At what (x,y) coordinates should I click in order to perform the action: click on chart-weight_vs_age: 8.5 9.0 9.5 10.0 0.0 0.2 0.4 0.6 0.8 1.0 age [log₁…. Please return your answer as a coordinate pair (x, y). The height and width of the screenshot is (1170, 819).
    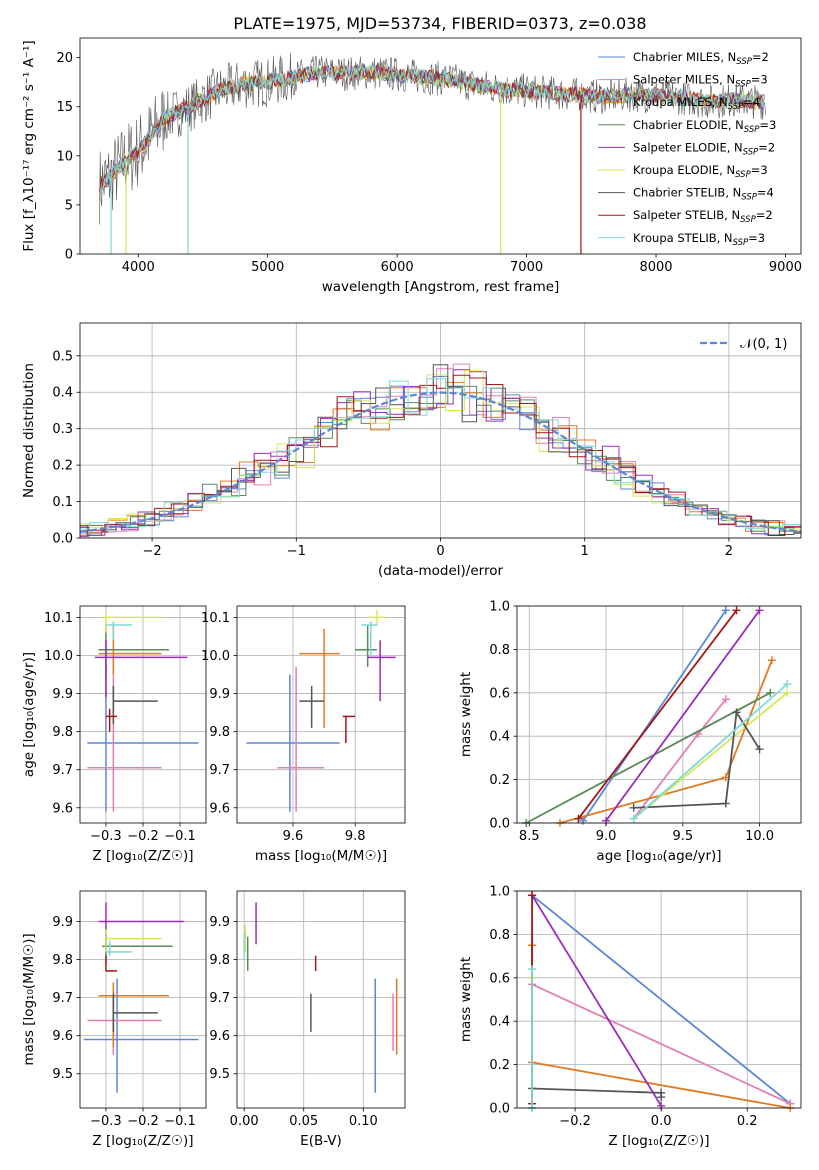
    Looking at the image, I should click on (630, 732).